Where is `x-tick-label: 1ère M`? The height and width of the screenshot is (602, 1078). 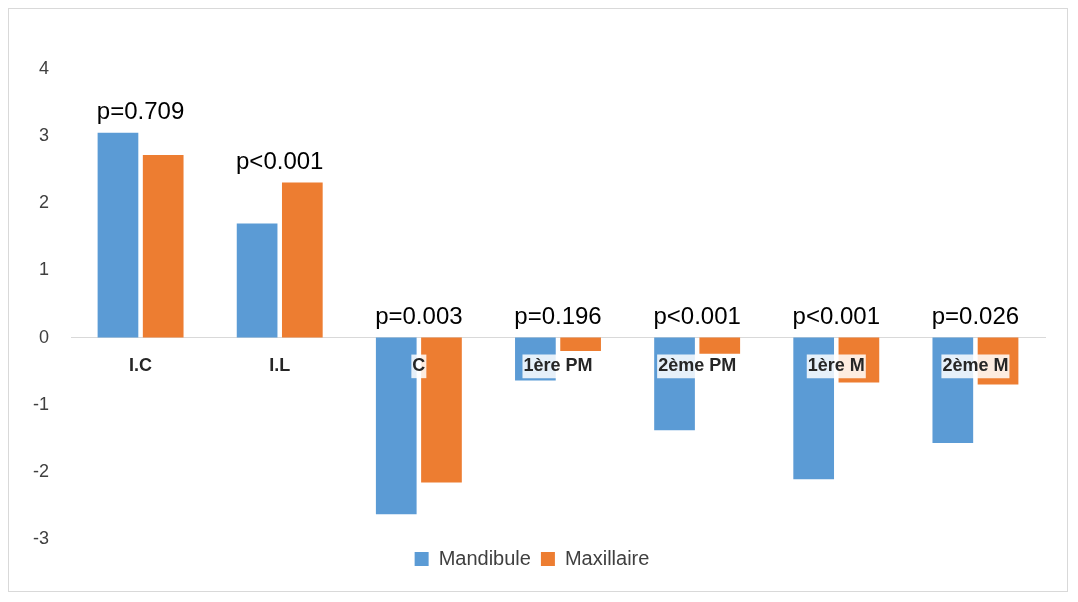 x-tick-label: 1ère M is located at coordinates (836, 365).